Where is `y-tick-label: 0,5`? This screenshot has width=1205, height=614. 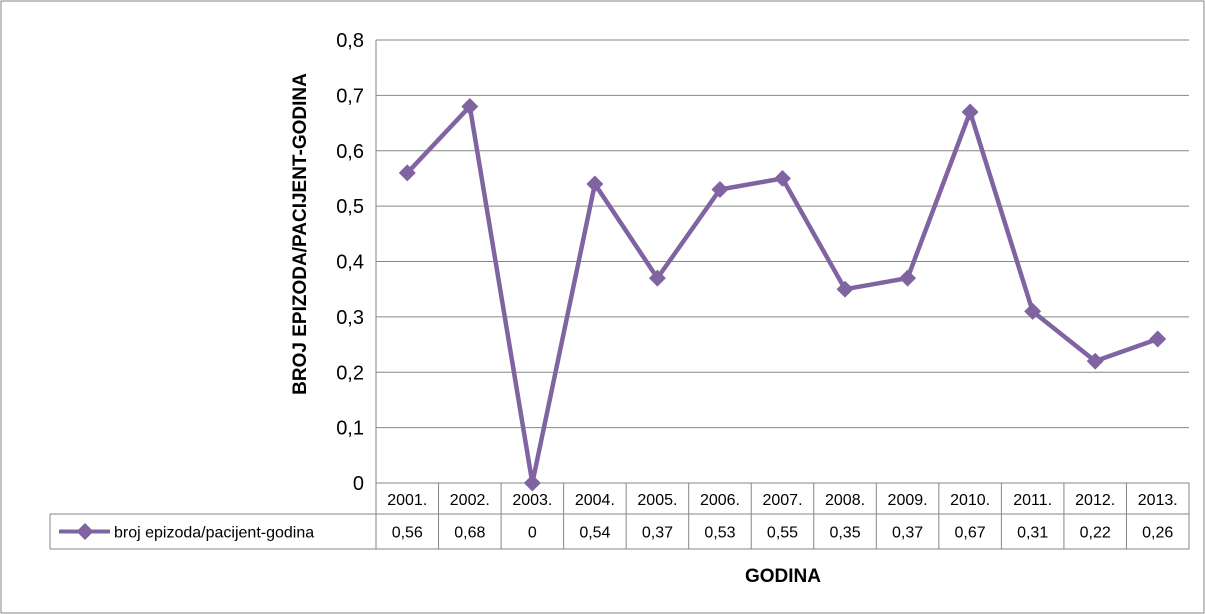 y-tick-label: 0,5 is located at coordinates (350, 207).